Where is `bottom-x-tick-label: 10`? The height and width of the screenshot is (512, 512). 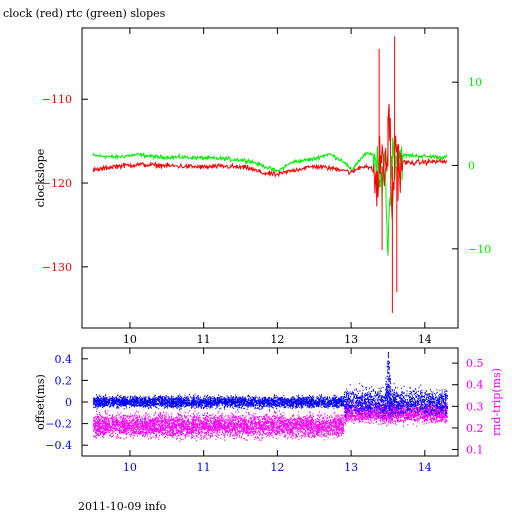 bottom-x-tick-label: 10 is located at coordinates (130, 467).